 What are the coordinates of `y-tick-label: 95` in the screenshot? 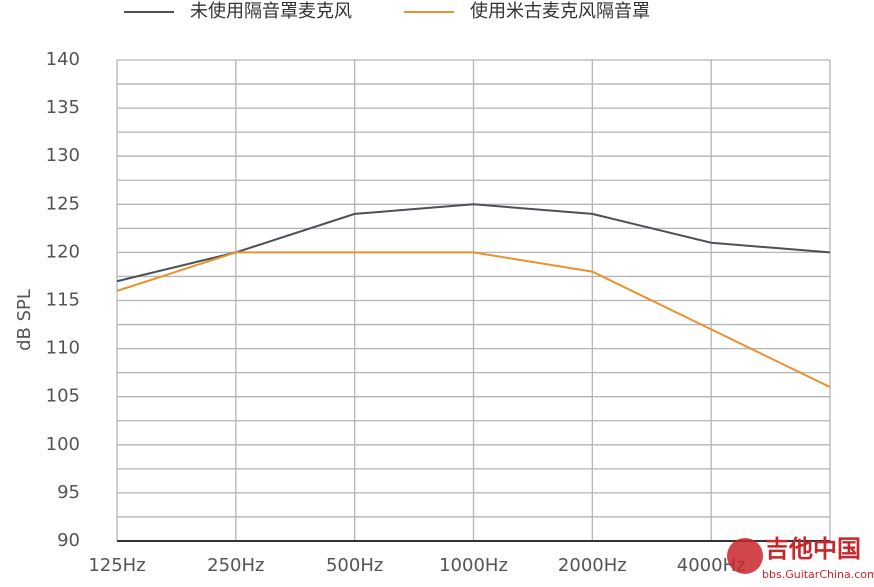 It's located at (68, 492).